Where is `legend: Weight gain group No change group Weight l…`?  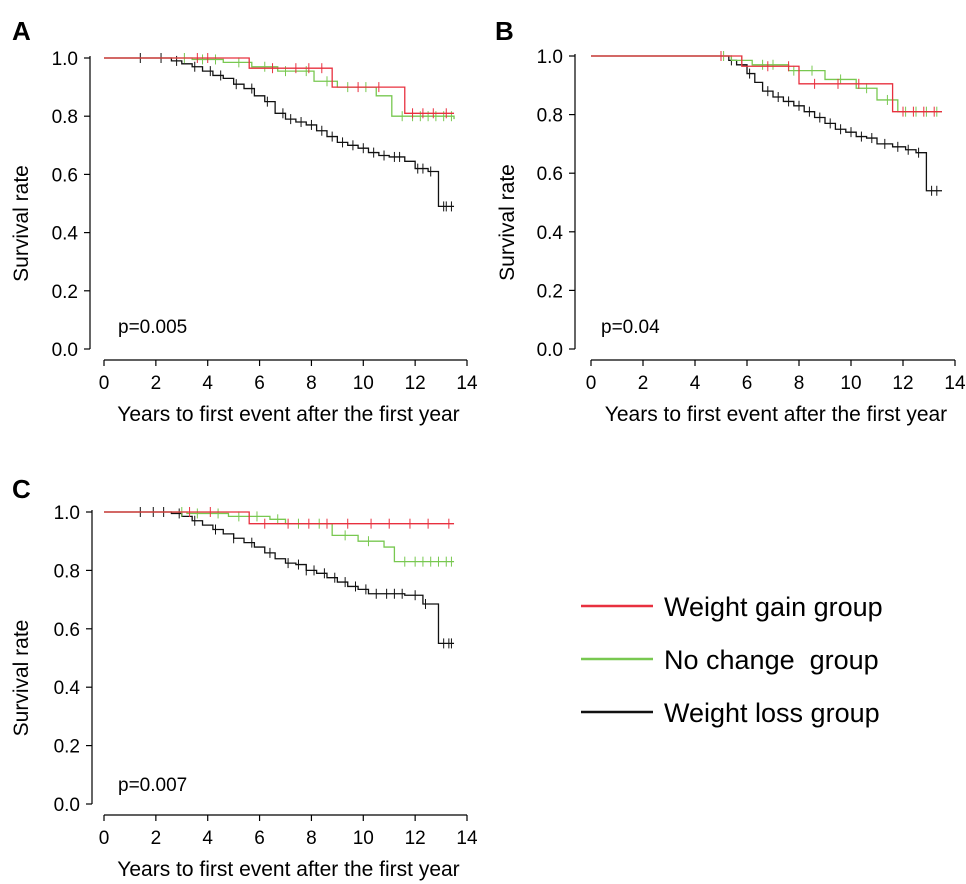 legend: Weight gain group No change group Weight l… is located at coordinates (732, 660).